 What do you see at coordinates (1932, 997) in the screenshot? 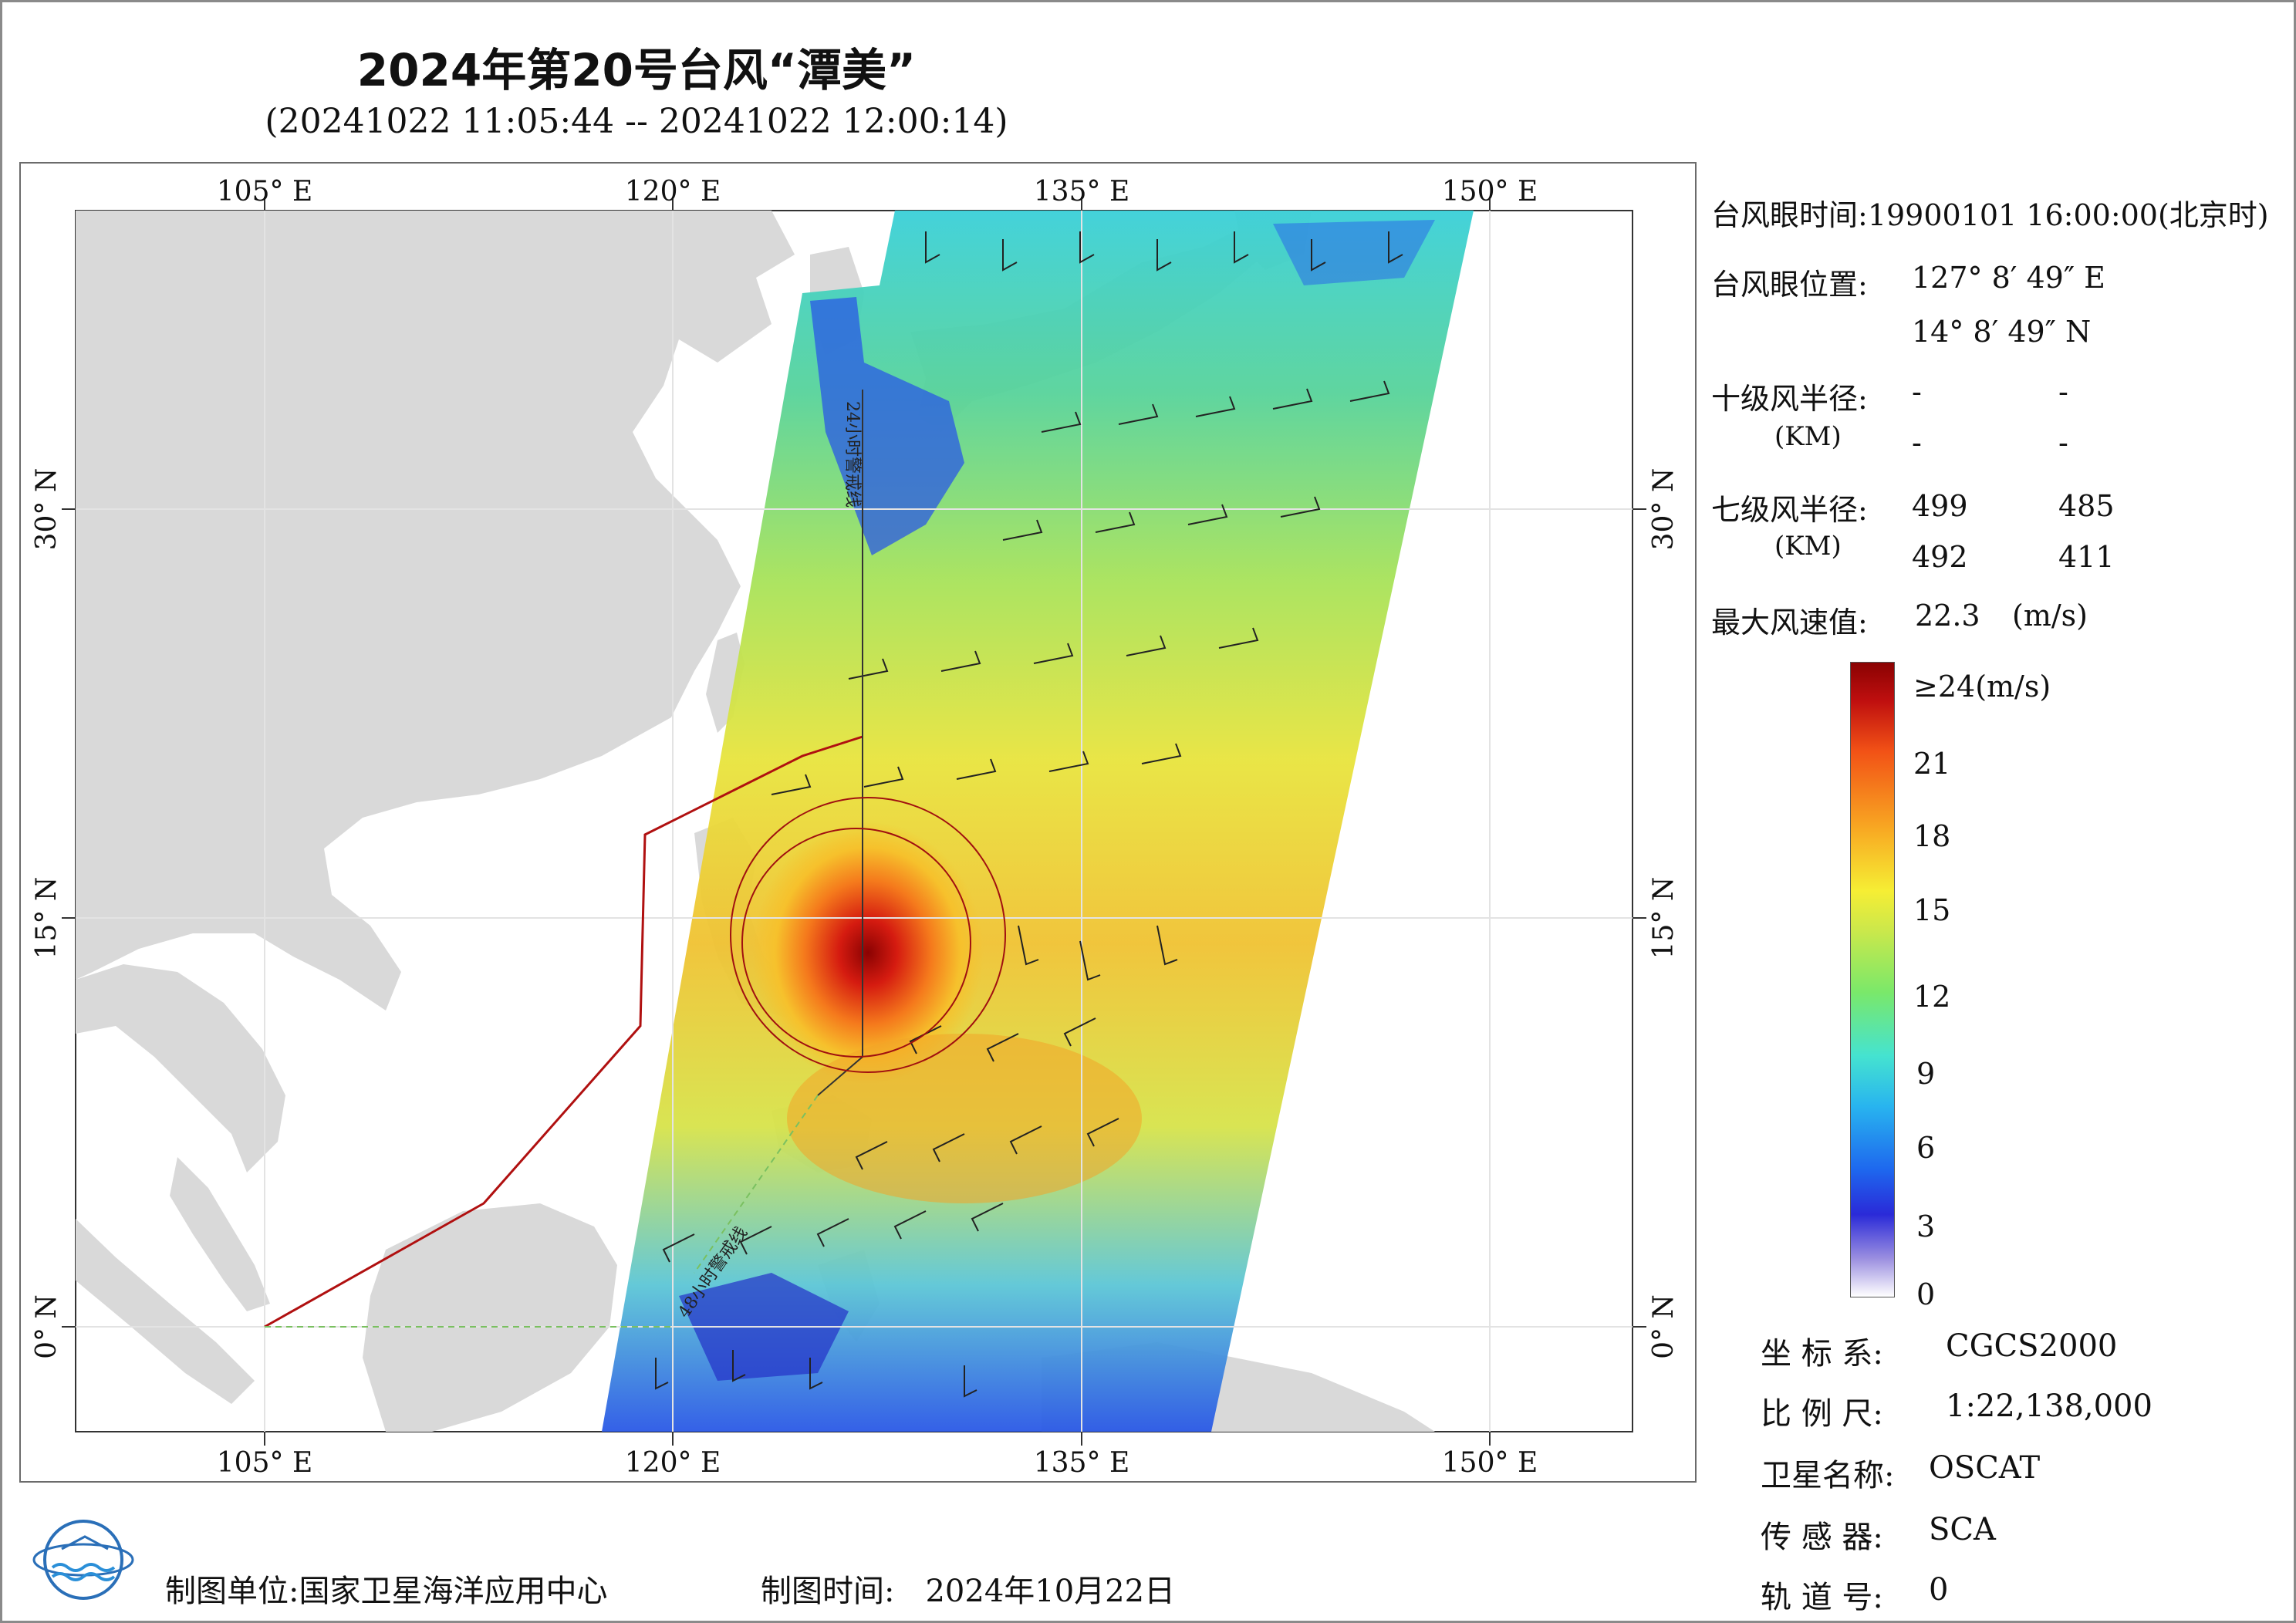
I see `legend-label-12: 12` at bounding box center [1932, 997].